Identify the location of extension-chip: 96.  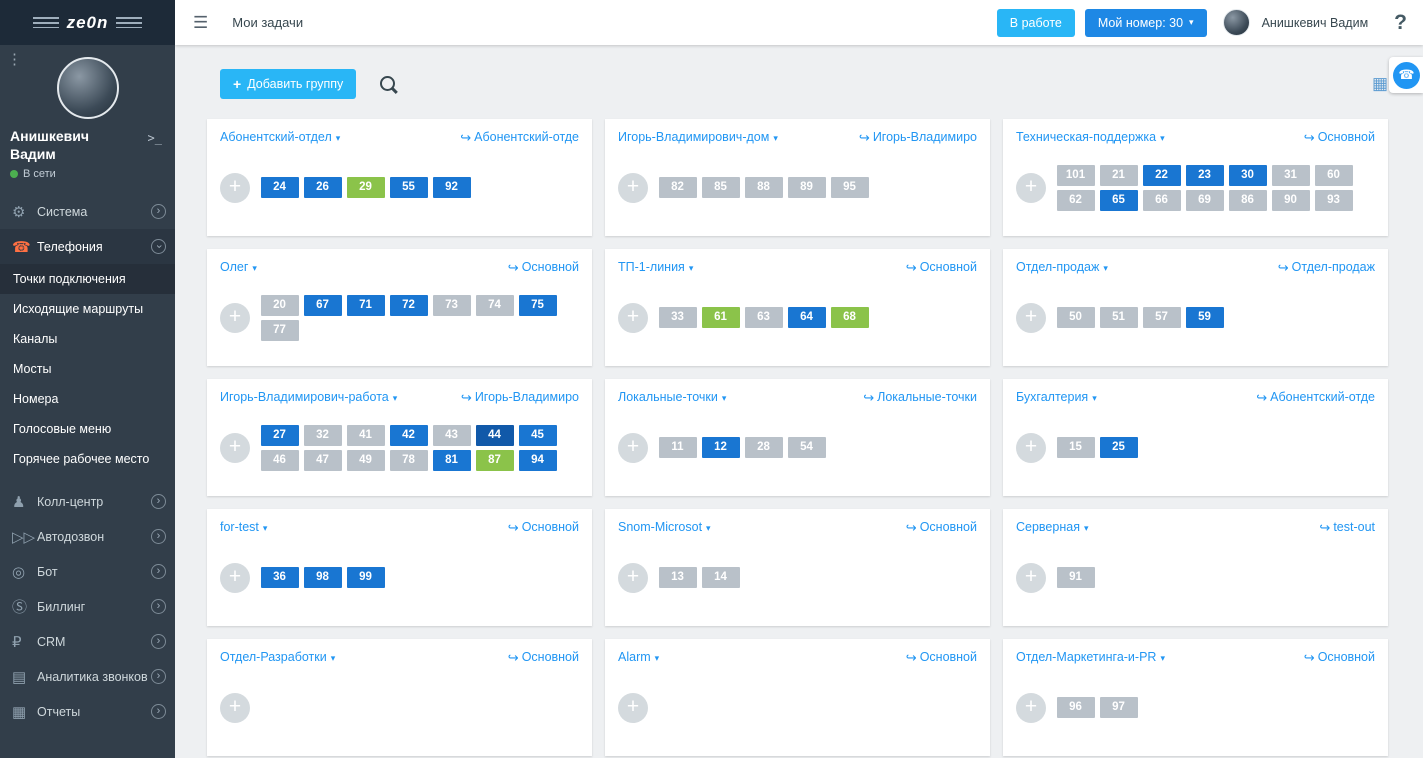
(1075, 707).